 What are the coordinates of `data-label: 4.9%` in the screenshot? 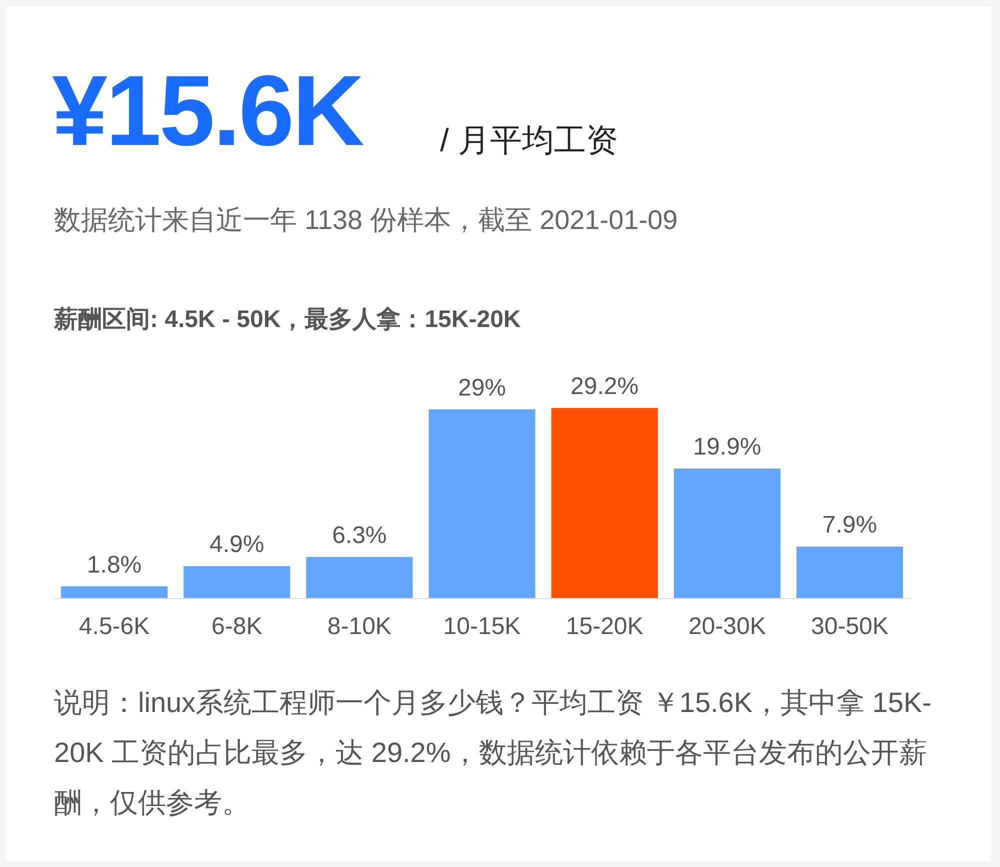 It's located at (237, 544).